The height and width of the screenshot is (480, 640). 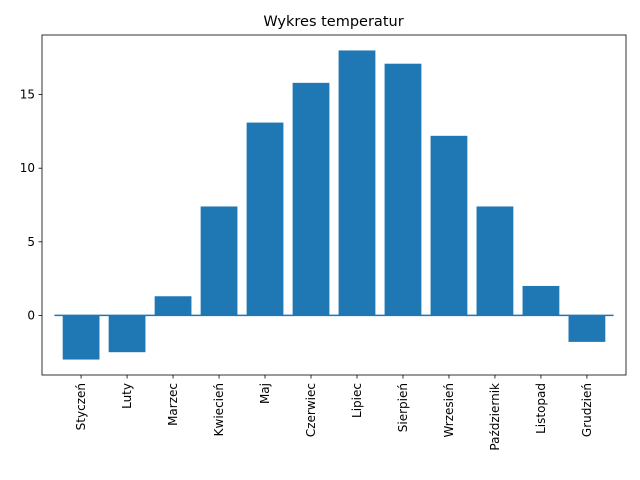 I want to click on y-tick-label-2: 10, so click(x=27, y=168).